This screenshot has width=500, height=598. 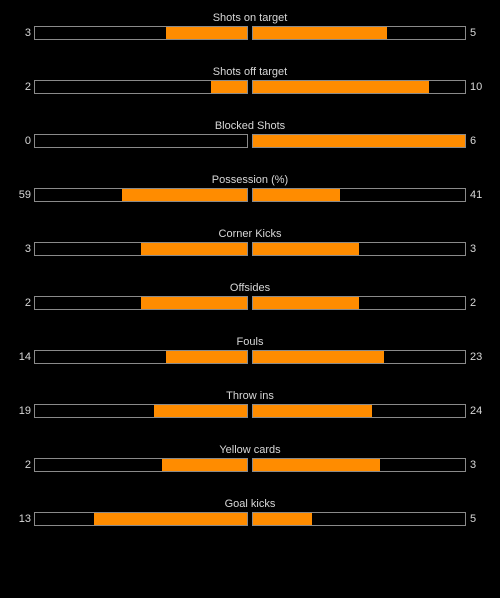 What do you see at coordinates (250, 38) in the screenshot?
I see `stat-row-shots-on-target: Shots on target 3 5` at bounding box center [250, 38].